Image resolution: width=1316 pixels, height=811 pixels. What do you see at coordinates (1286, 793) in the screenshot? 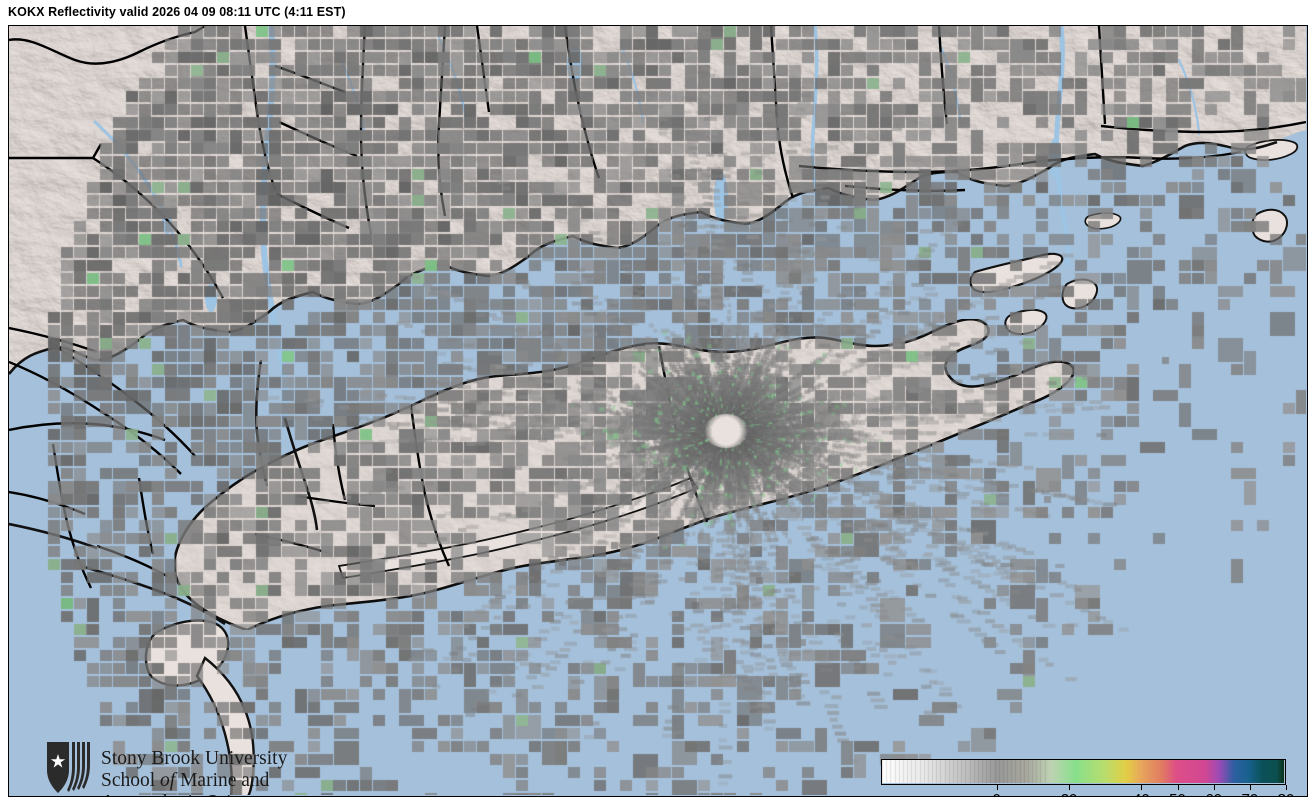
I see `colorbar-tick-label: 80` at bounding box center [1286, 793].